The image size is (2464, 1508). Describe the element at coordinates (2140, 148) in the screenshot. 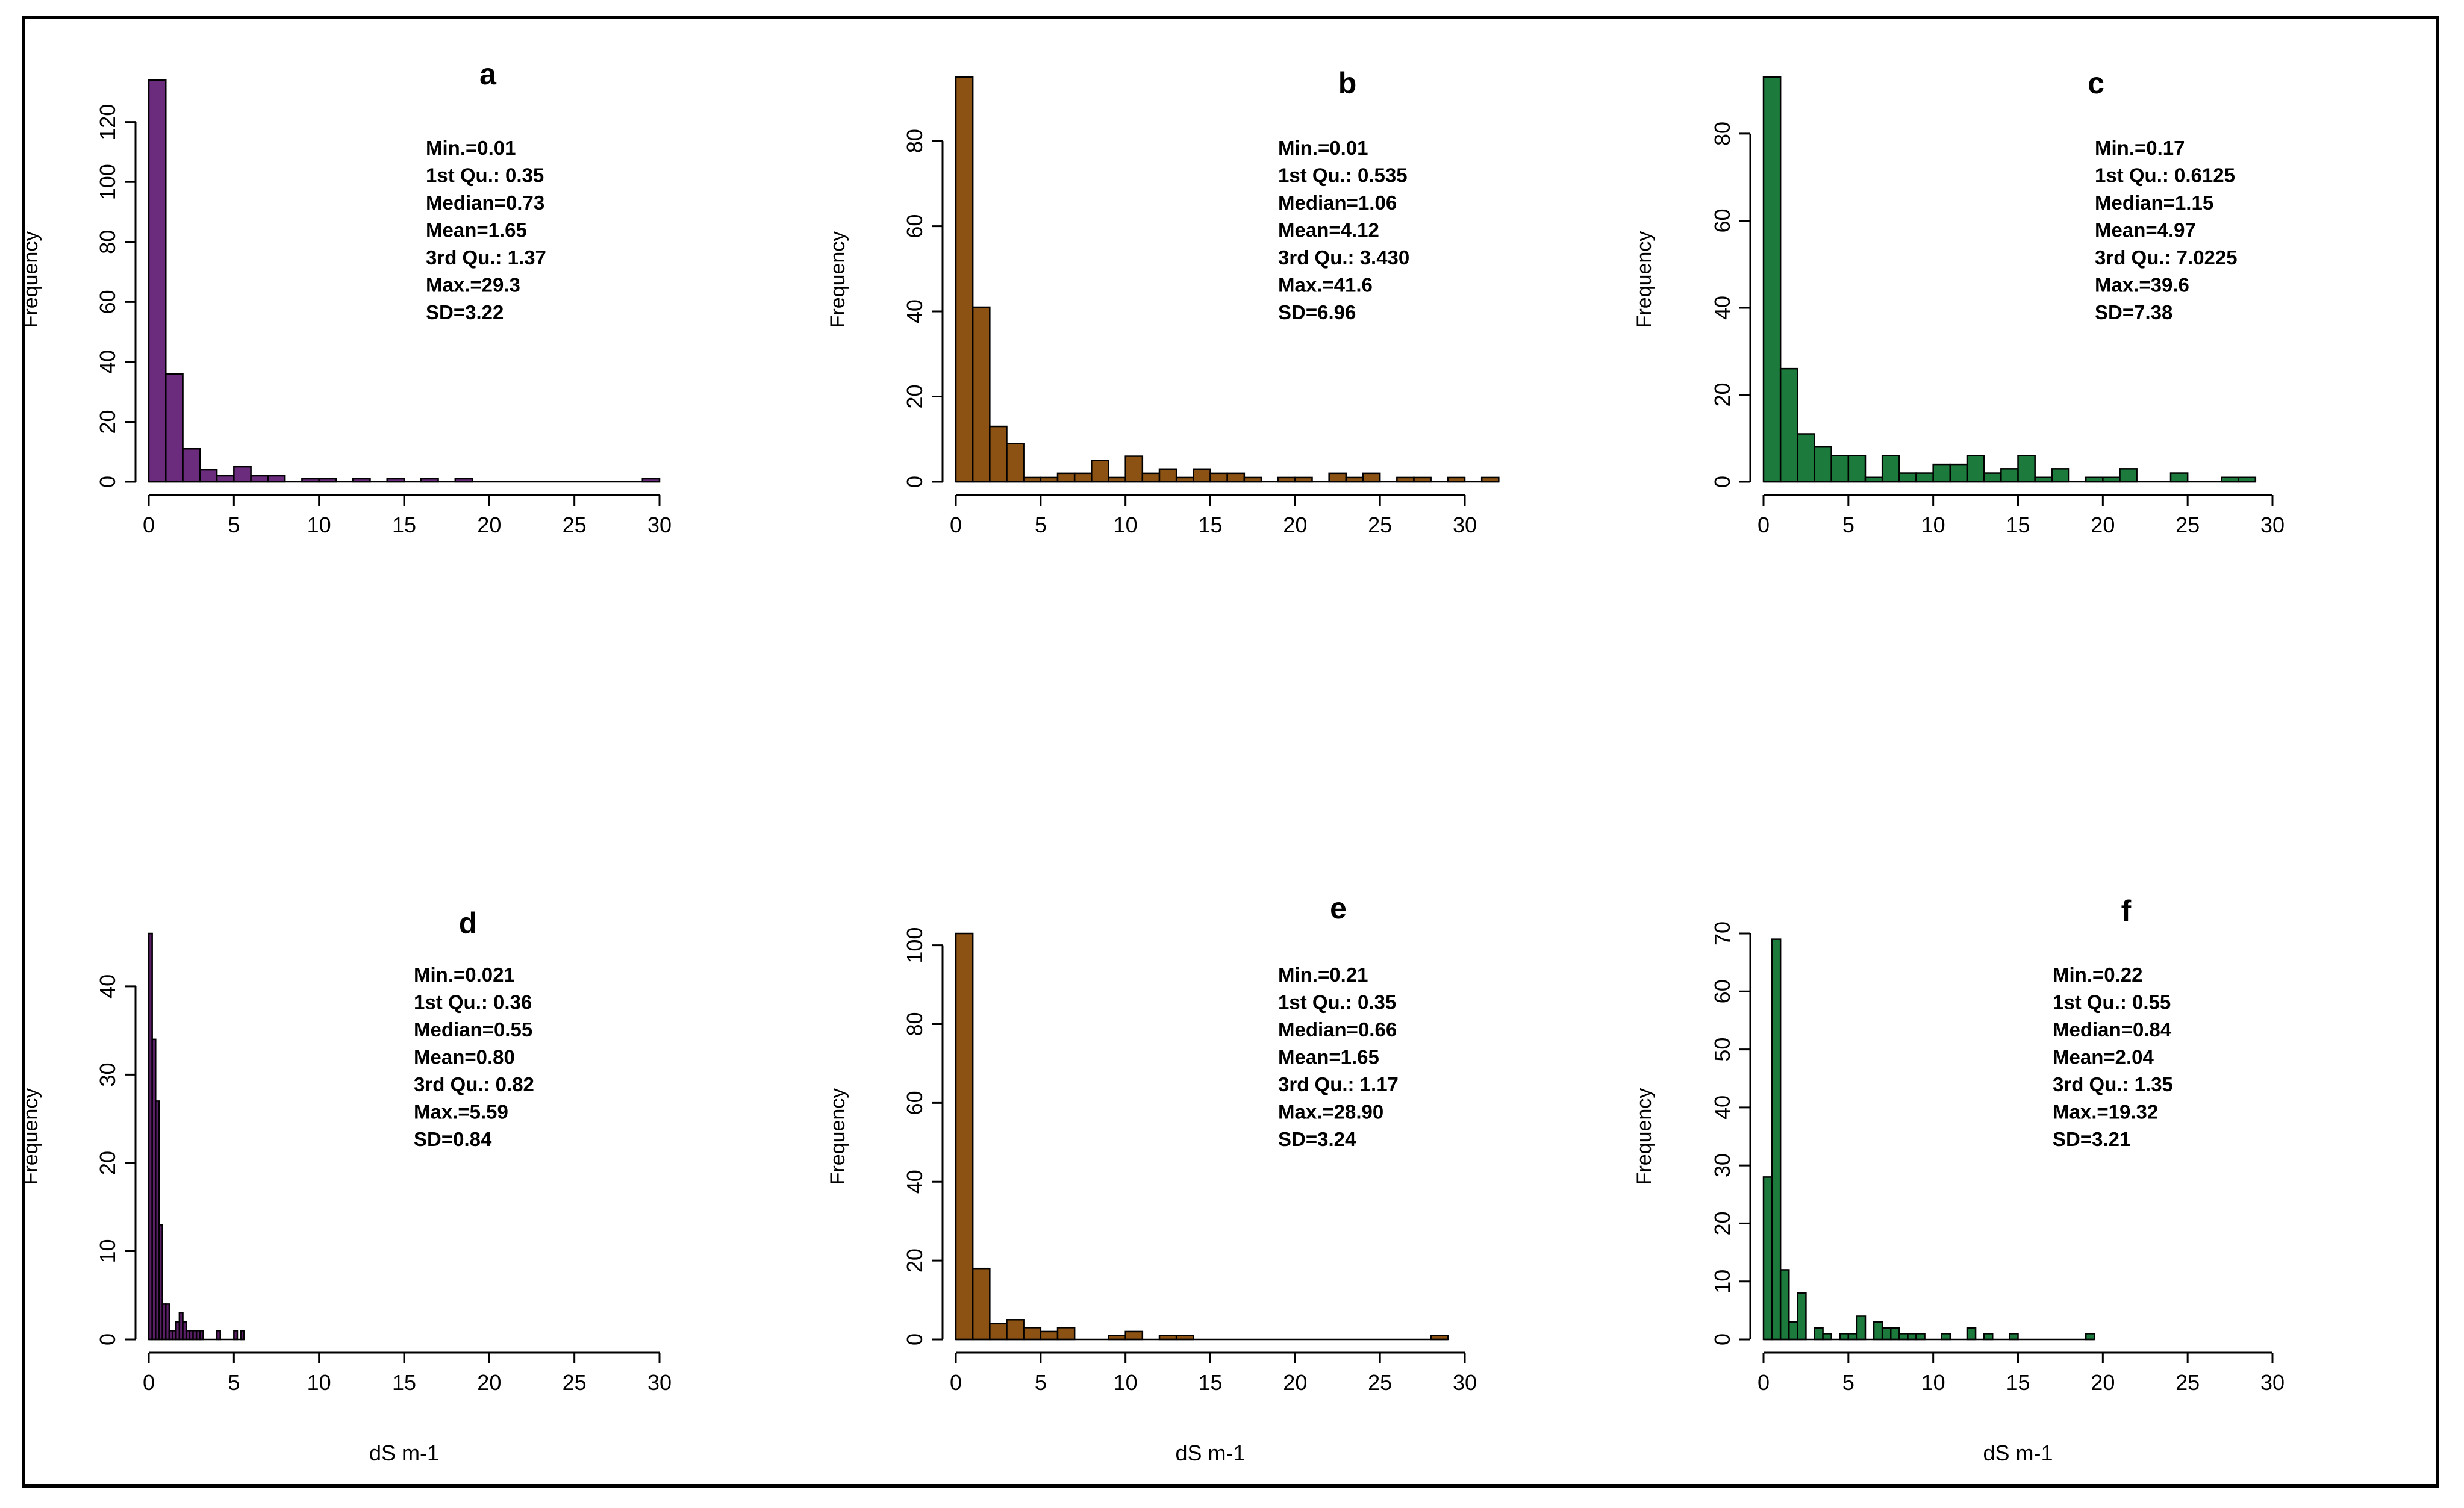

I see `summary-stat: Min.=0.17` at that location.